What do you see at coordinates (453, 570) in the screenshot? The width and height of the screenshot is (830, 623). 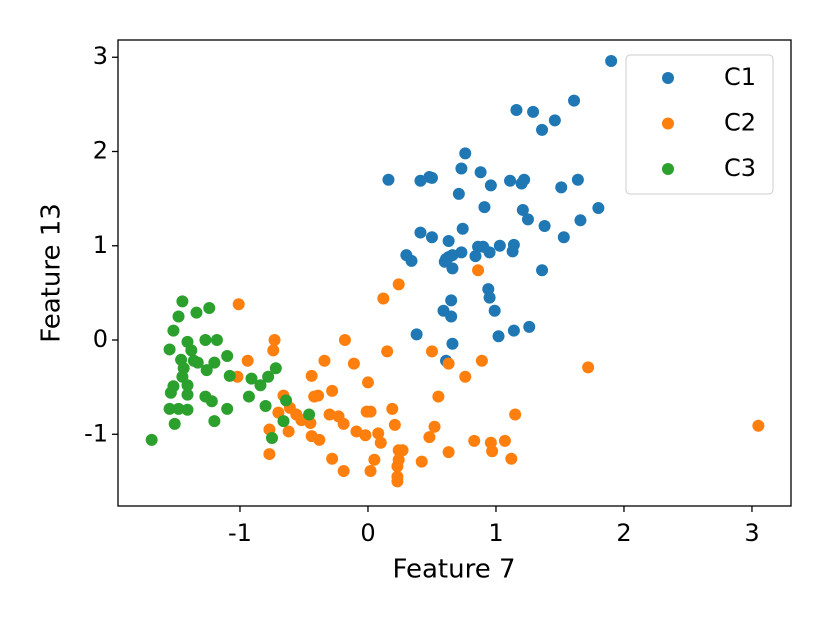 I see `x-axis-label: Feature 7` at bounding box center [453, 570].